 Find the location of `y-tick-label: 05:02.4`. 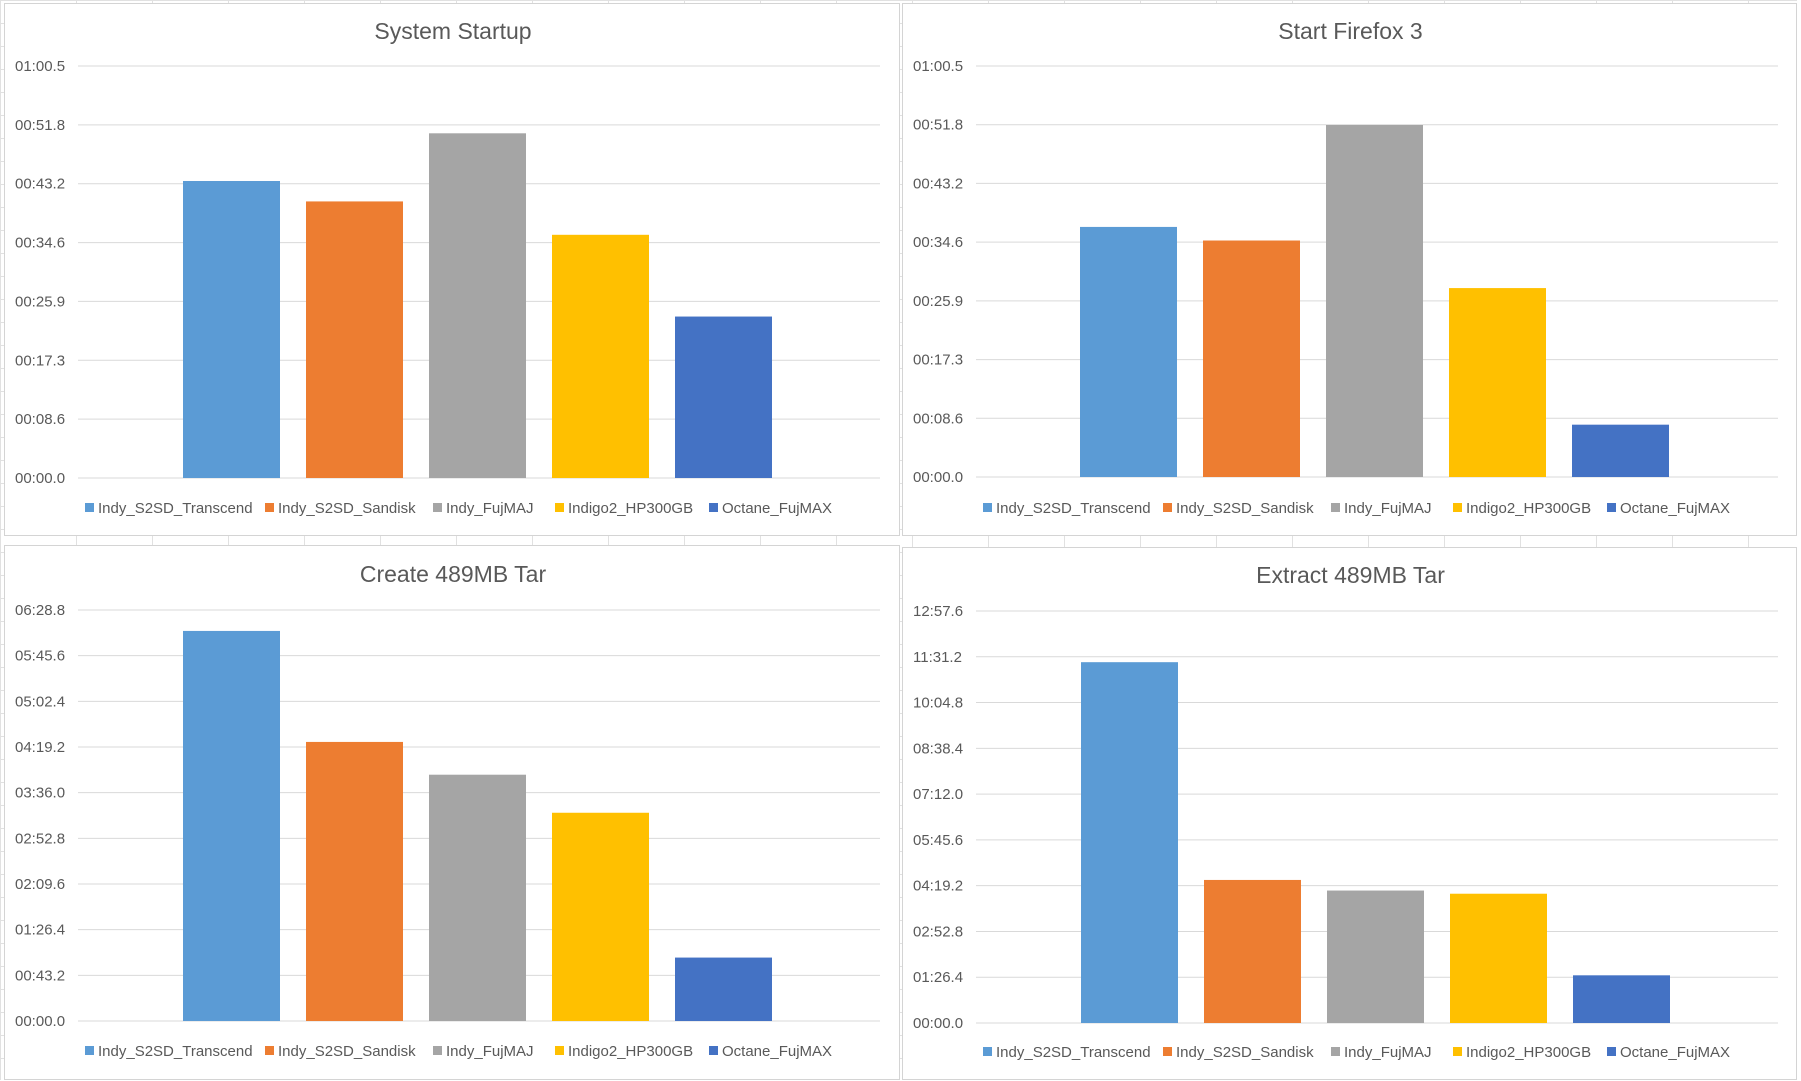

y-tick-label: 05:02.4 is located at coordinates (40, 701).